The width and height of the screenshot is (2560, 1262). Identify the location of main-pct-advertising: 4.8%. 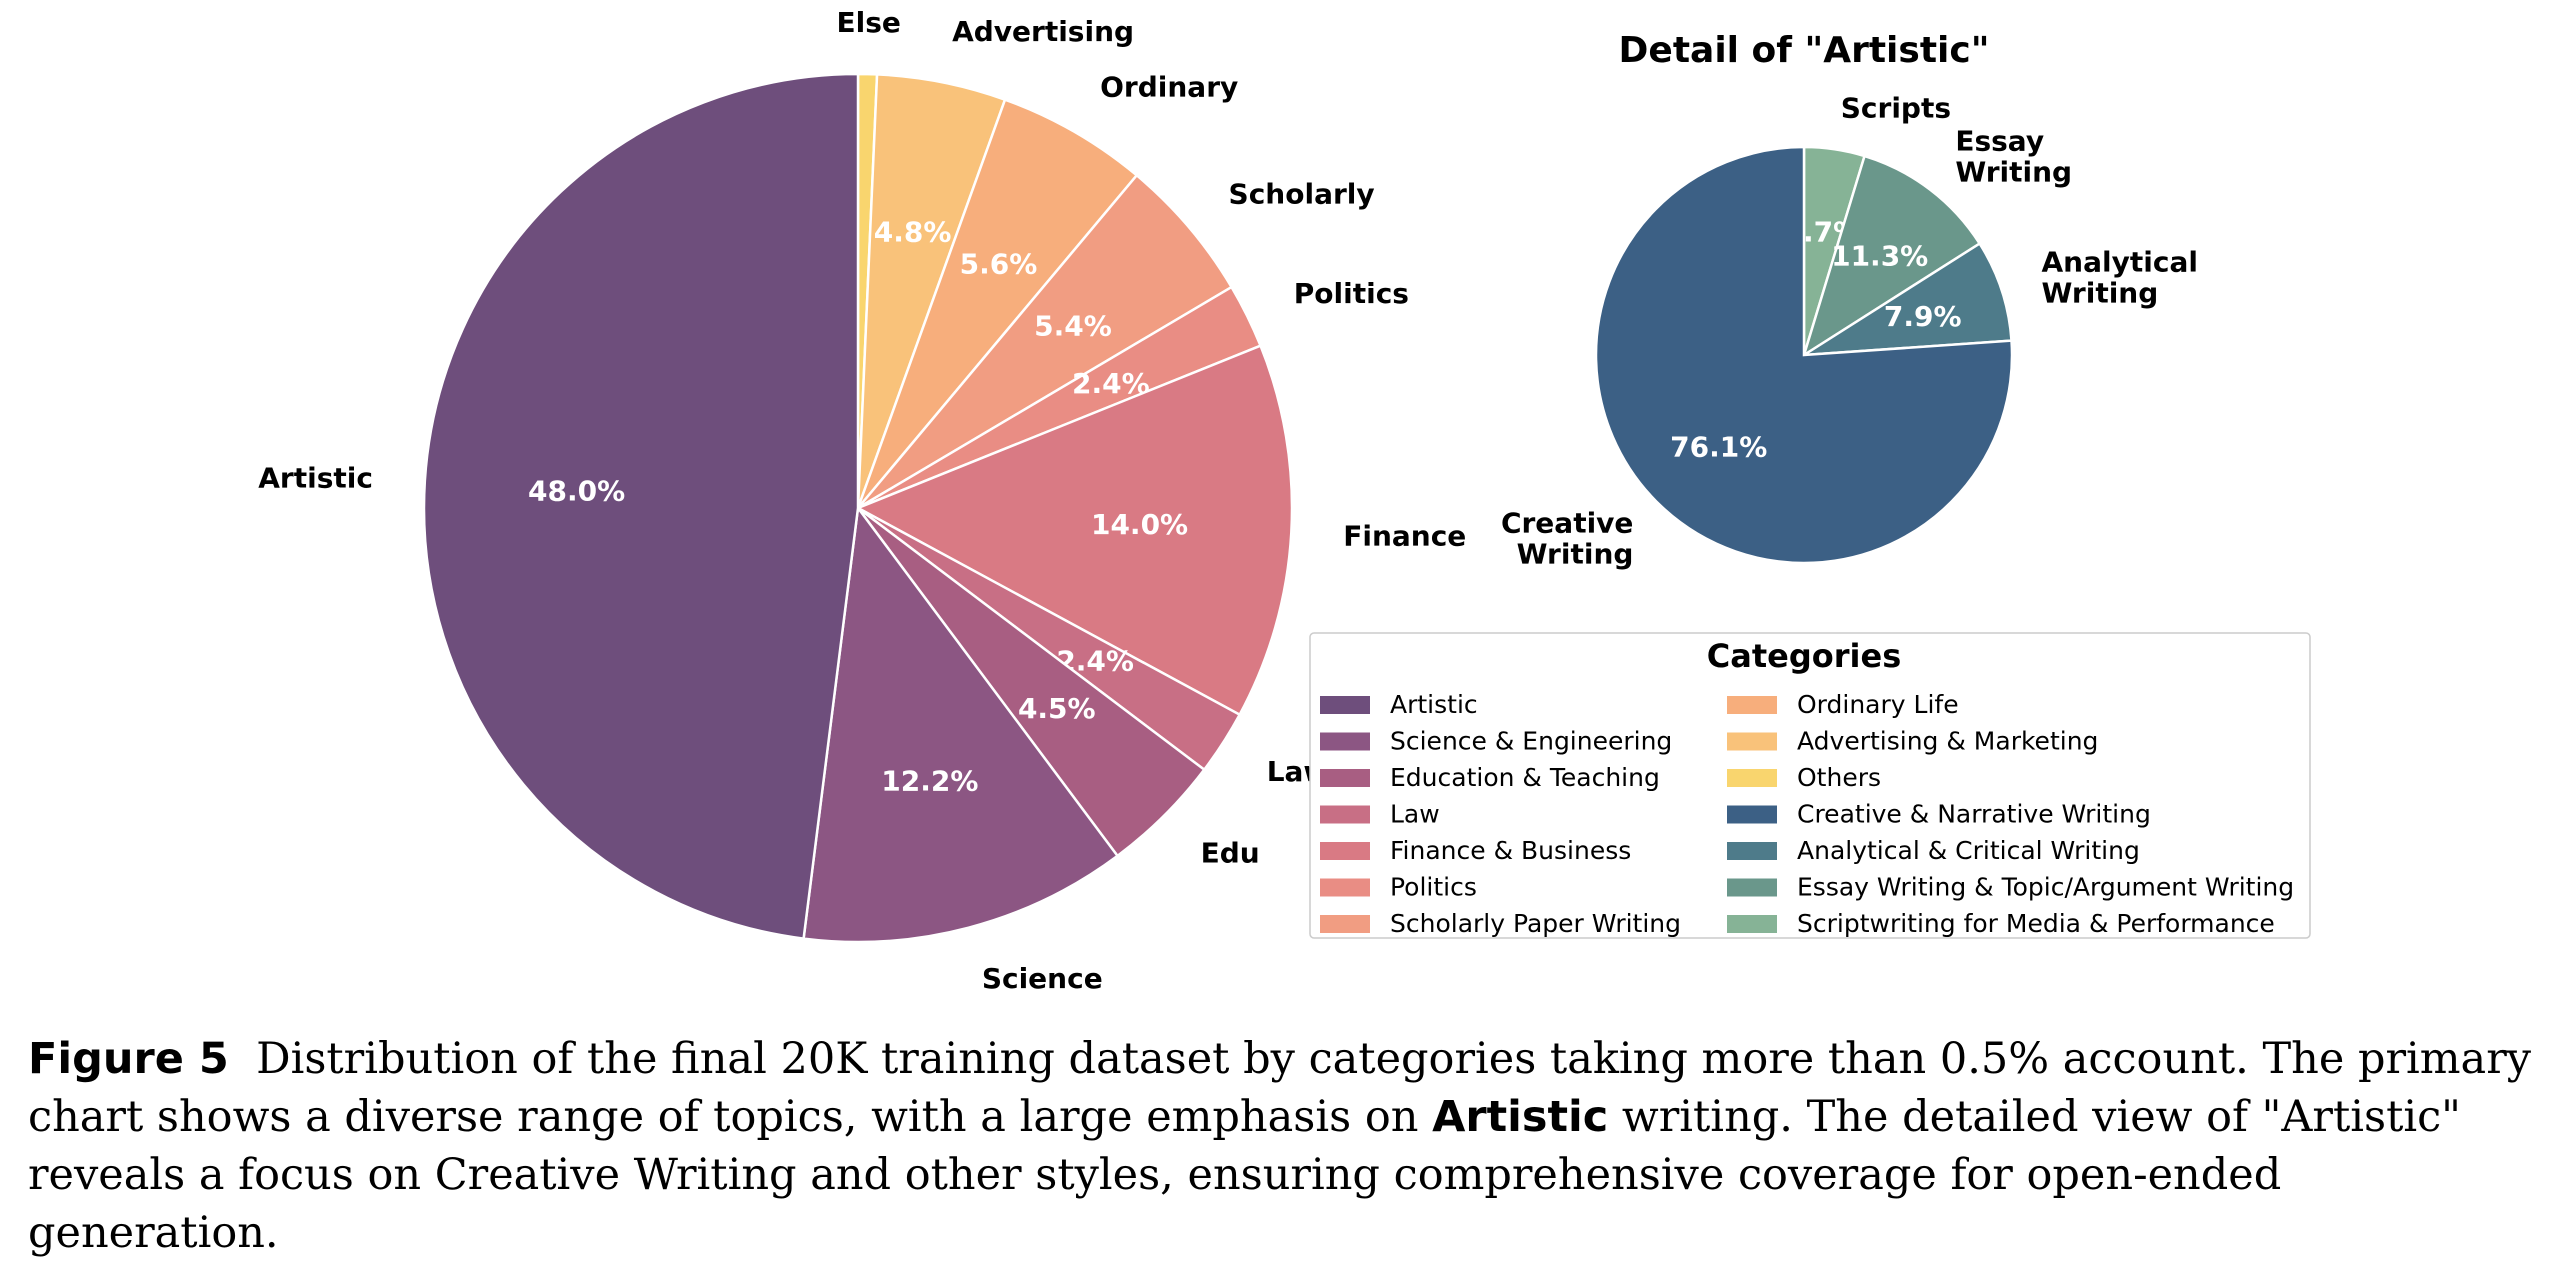
(913, 231).